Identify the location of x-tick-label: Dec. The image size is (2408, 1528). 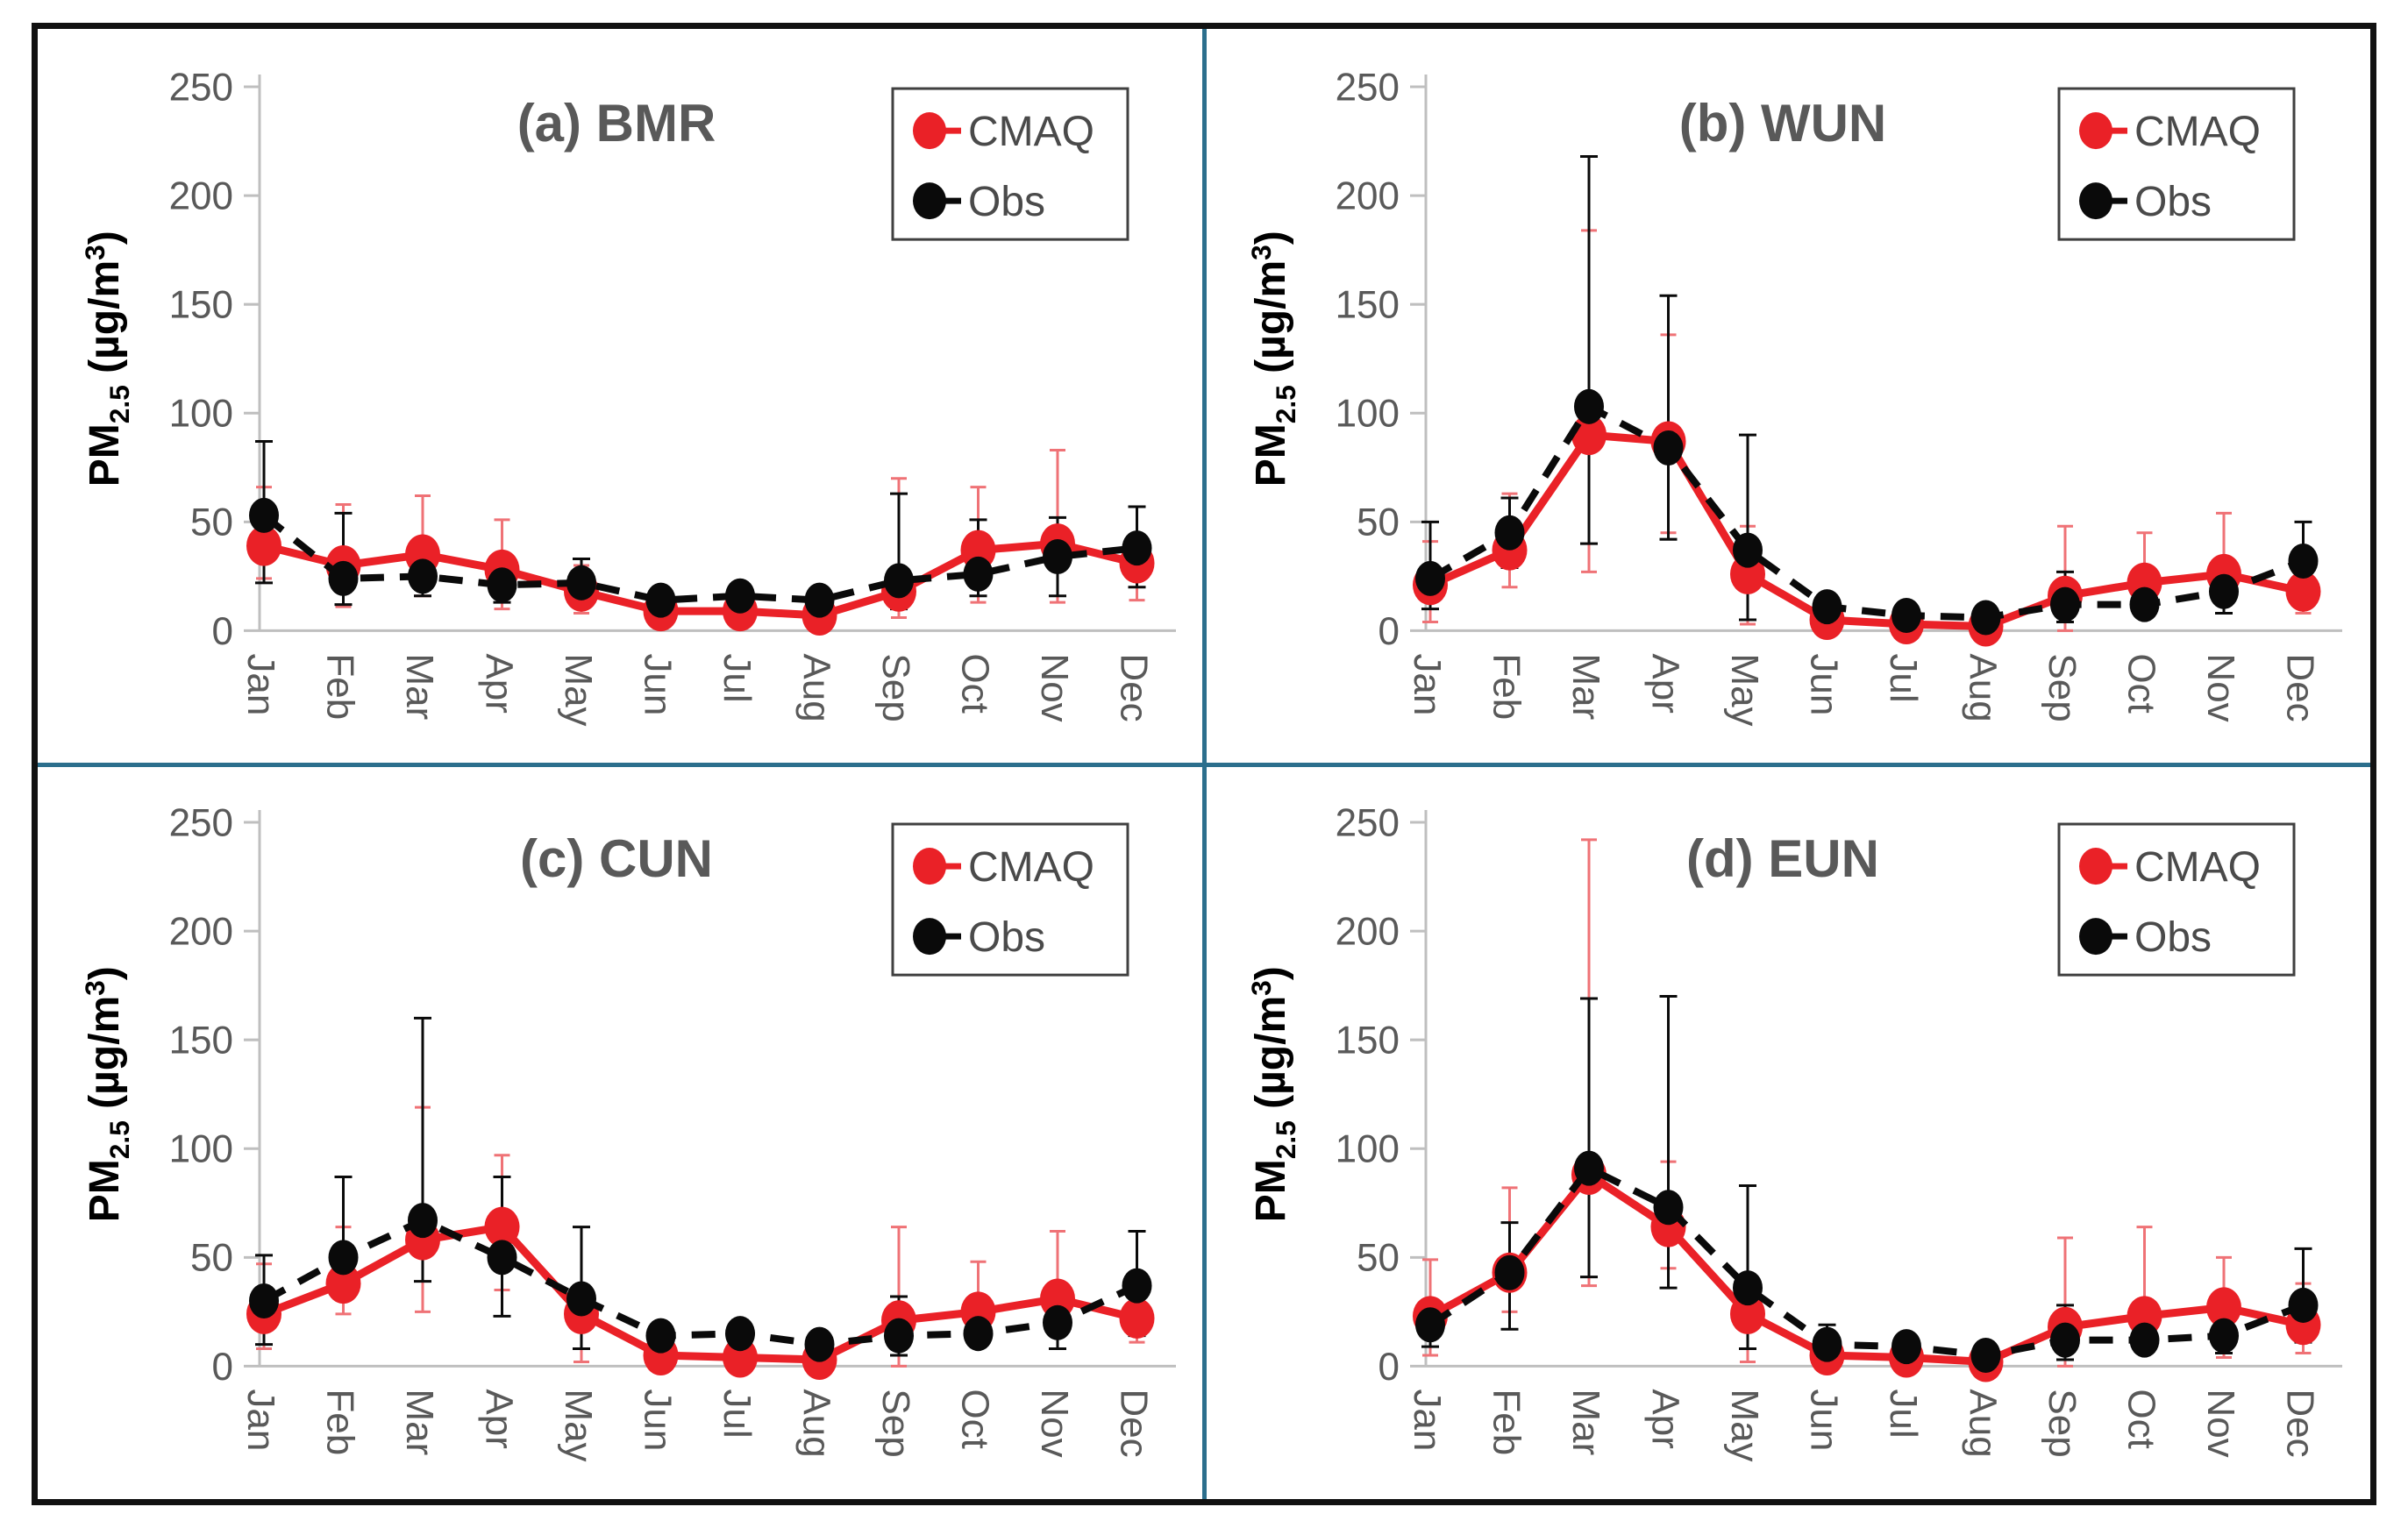
(1134, 687).